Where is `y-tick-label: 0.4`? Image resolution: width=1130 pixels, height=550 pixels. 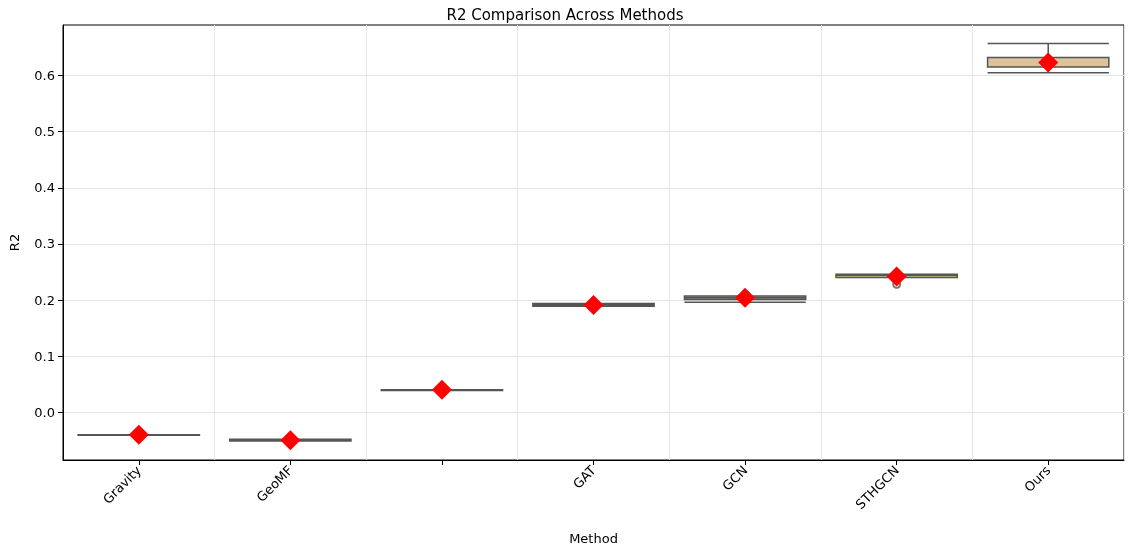 y-tick-label: 0.4 is located at coordinates (44, 188).